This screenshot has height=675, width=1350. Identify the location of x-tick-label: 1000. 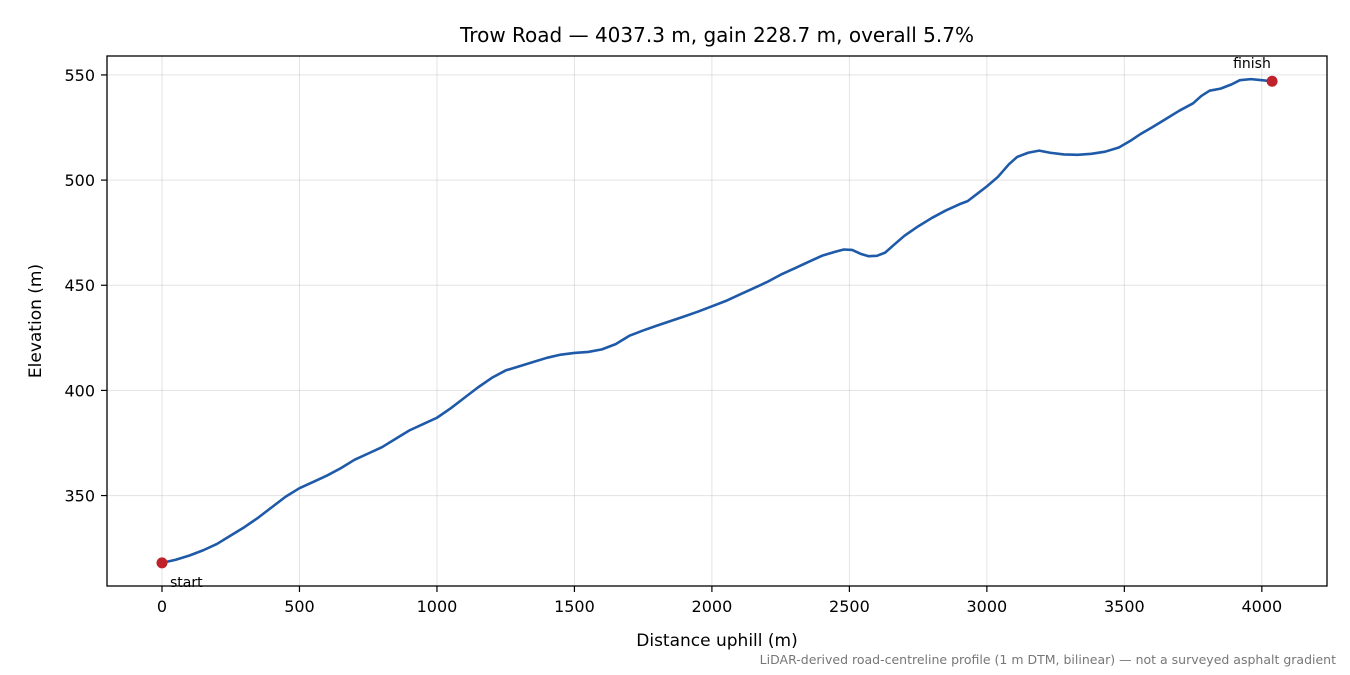
(437, 606).